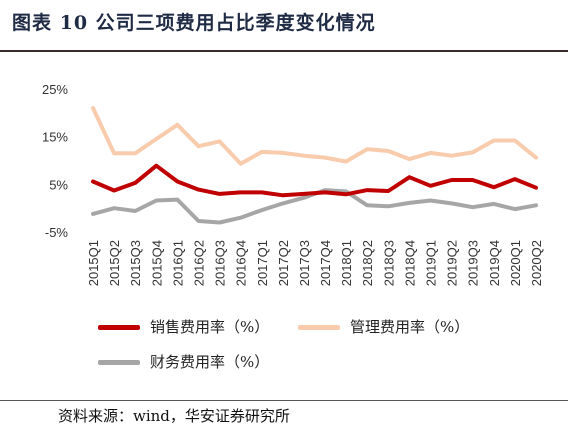 The height and width of the screenshot is (443, 568). Describe the element at coordinates (314, 136) in the screenshot. I see `admin-rate-line` at that location.